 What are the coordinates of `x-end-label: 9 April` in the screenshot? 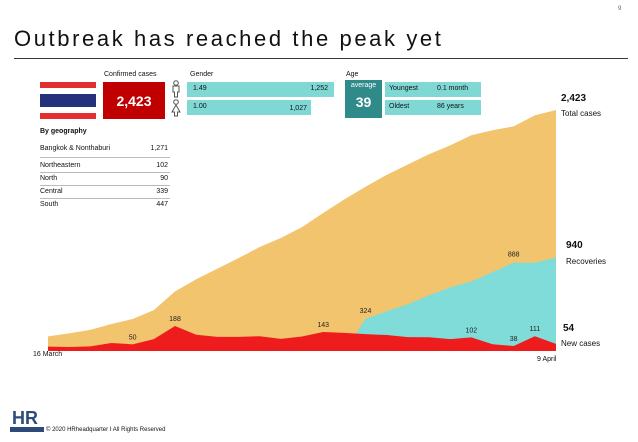 It's located at (547, 359).